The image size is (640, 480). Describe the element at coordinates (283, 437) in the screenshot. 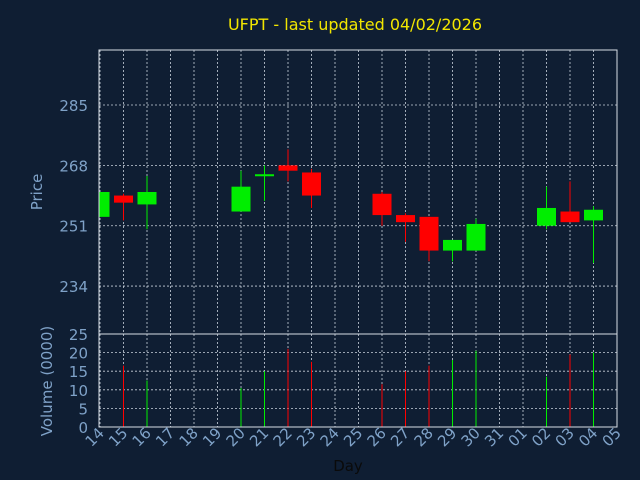

I see `x-tick-label-22: 22` at that location.